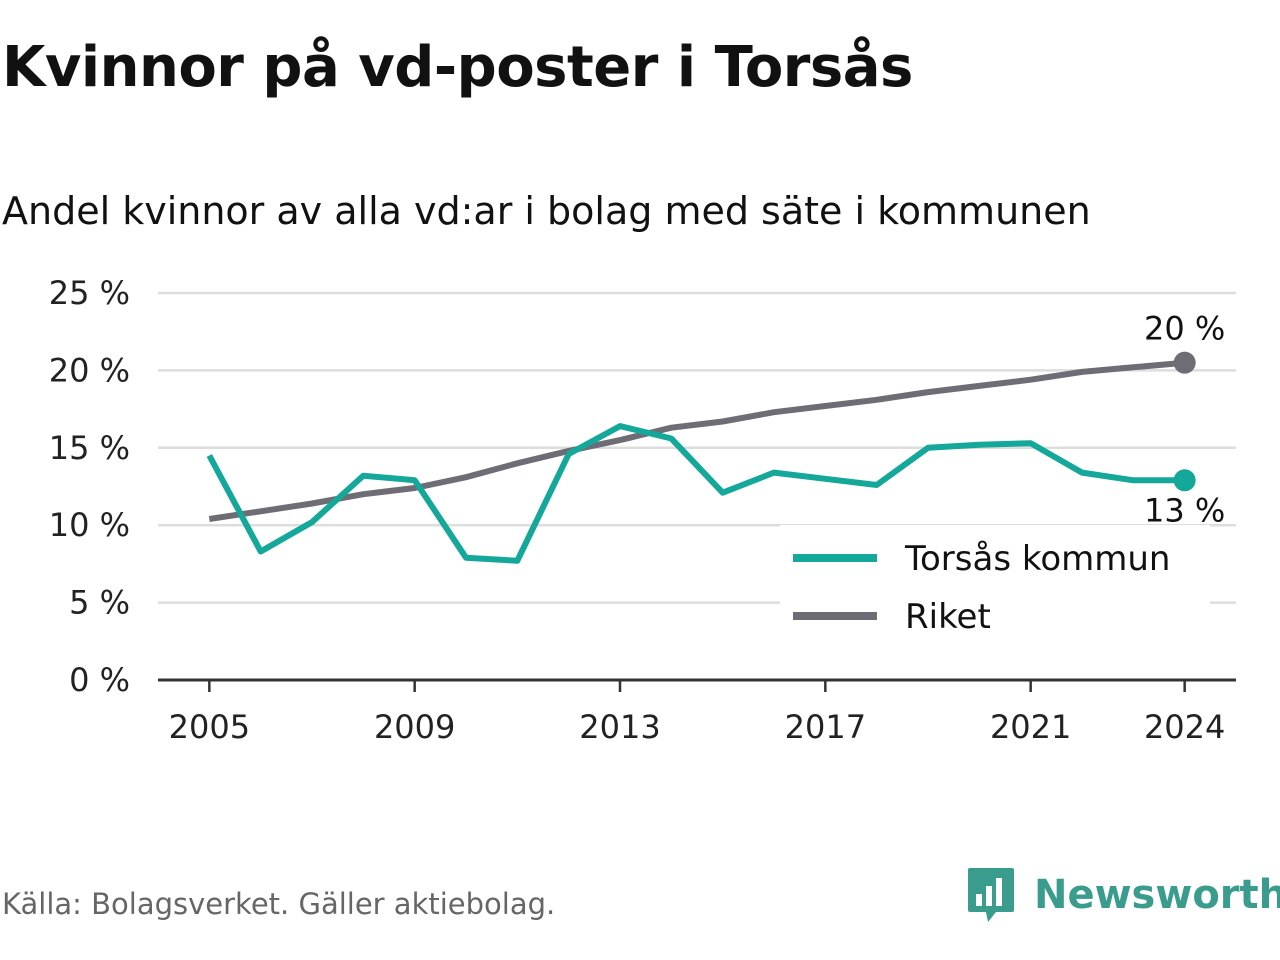 The width and height of the screenshot is (1280, 960). I want to click on series-line-torsas, so click(695, 493).